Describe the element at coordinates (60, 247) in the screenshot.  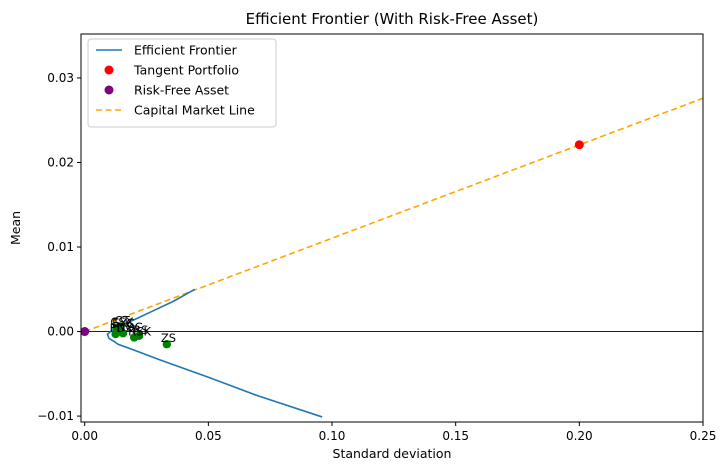
I see `y-tick-label: 0.01` at that location.